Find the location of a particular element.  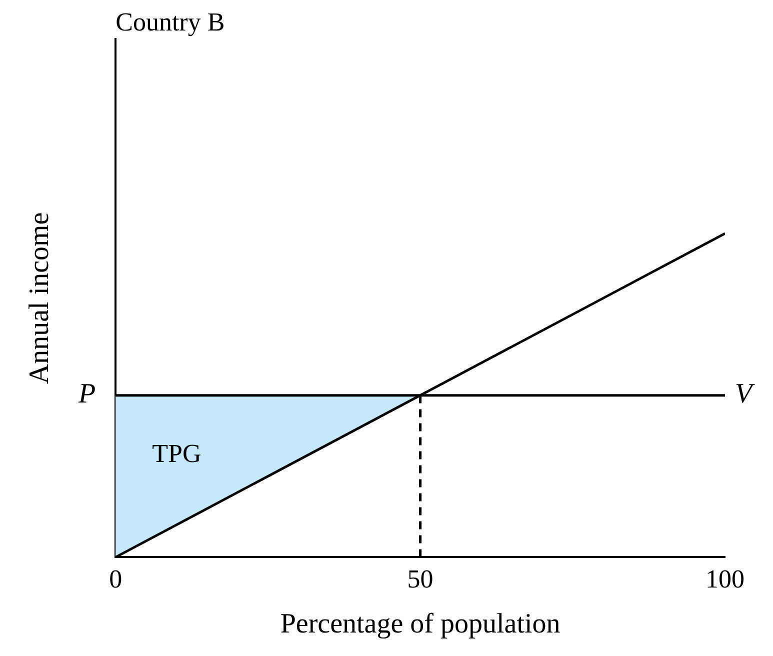

annotation: P is located at coordinates (86, 394).